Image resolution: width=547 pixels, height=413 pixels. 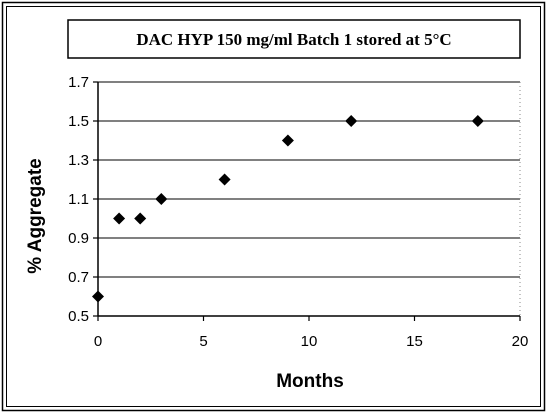 I want to click on chart-title-box, so click(x=294, y=39).